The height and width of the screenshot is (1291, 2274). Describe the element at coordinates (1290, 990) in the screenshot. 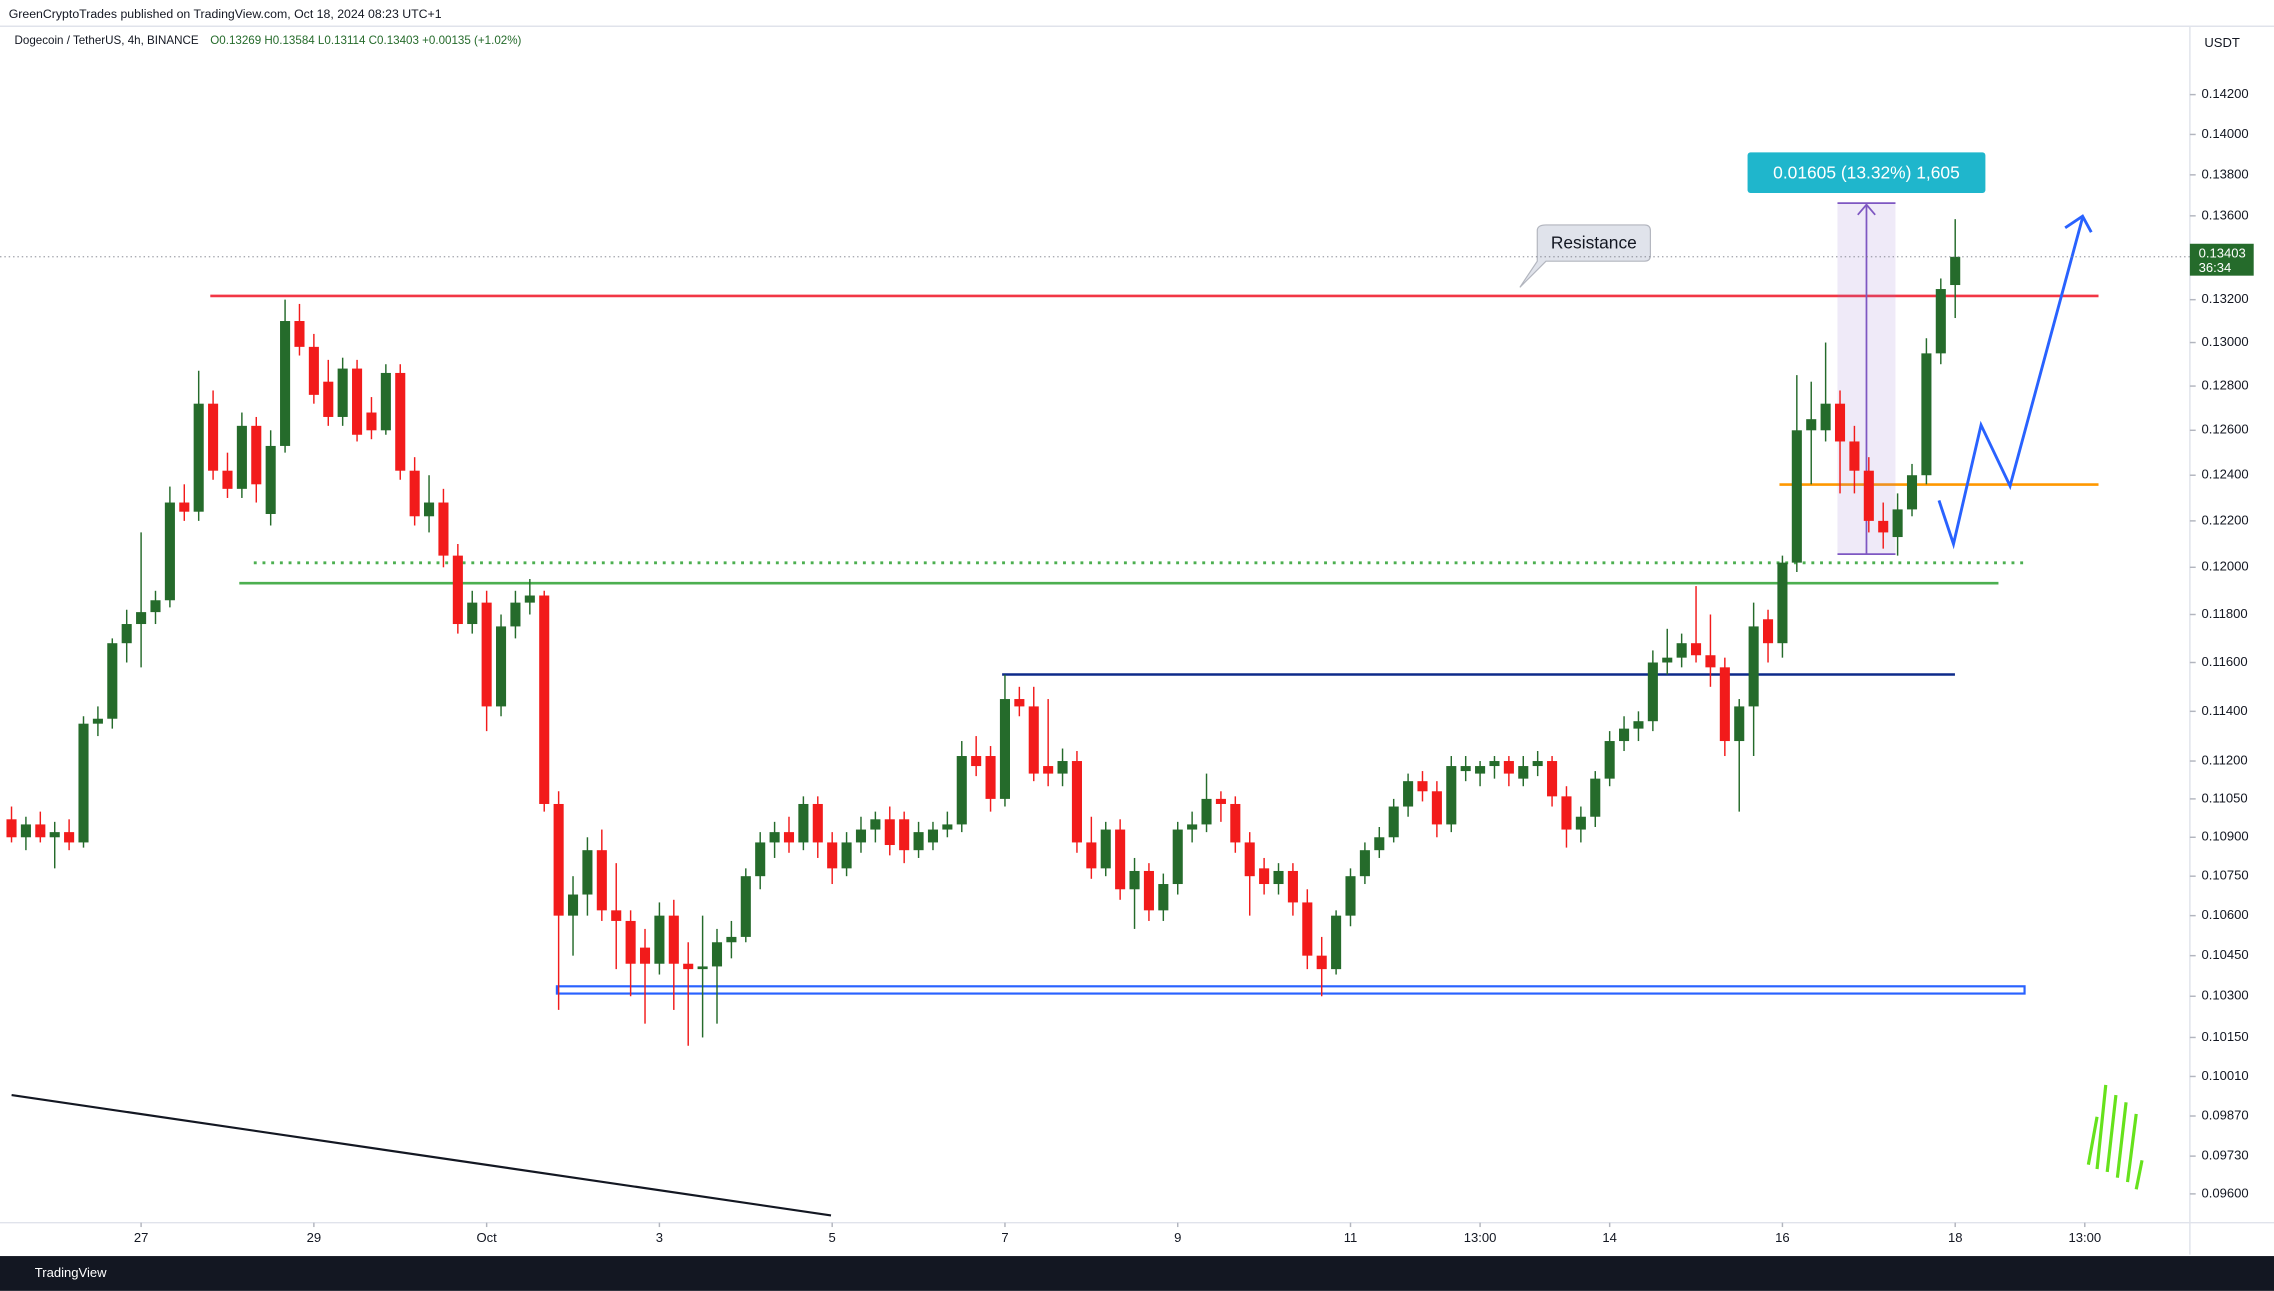

I see `support-zone` at that location.